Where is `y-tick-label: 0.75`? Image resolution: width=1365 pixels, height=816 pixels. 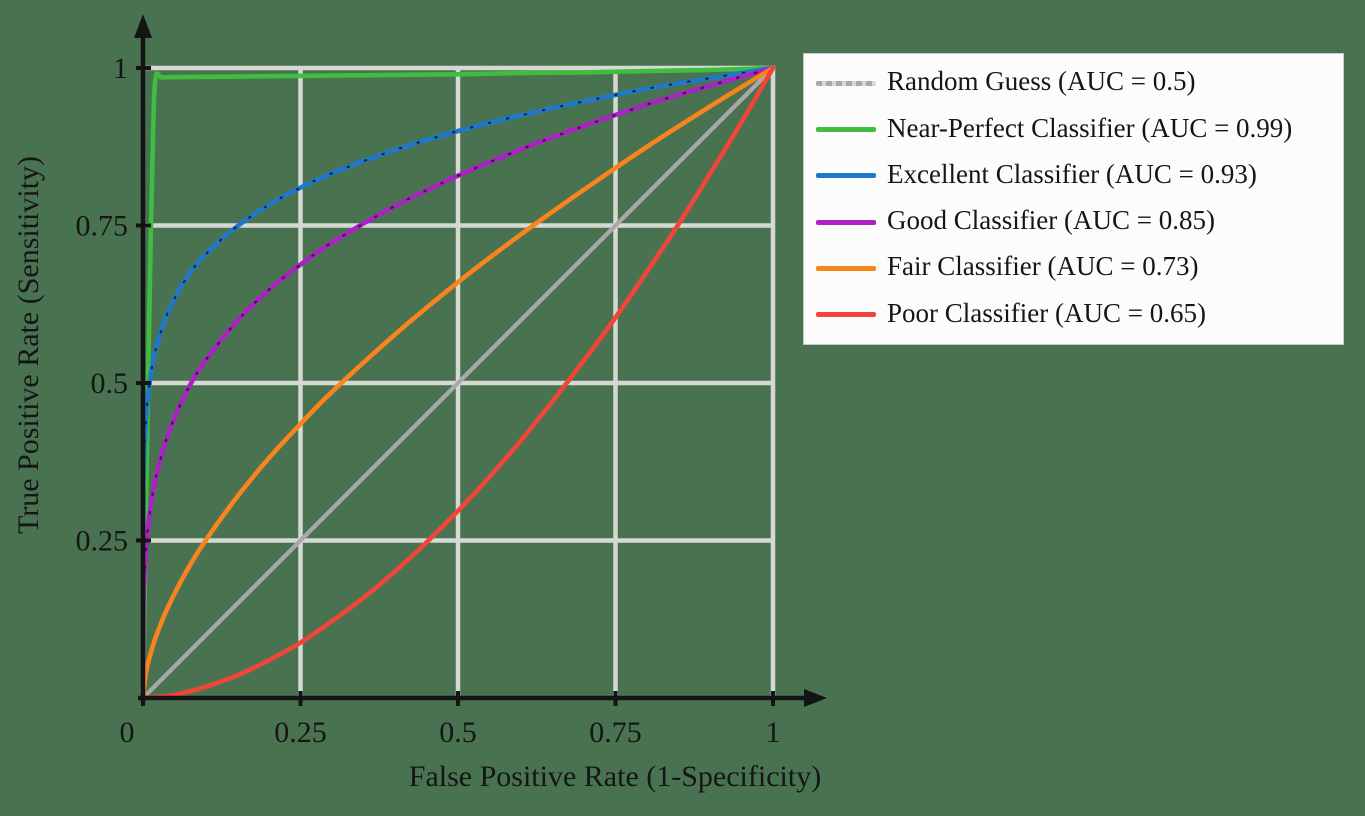
y-tick-label: 0.75 is located at coordinates (102, 226).